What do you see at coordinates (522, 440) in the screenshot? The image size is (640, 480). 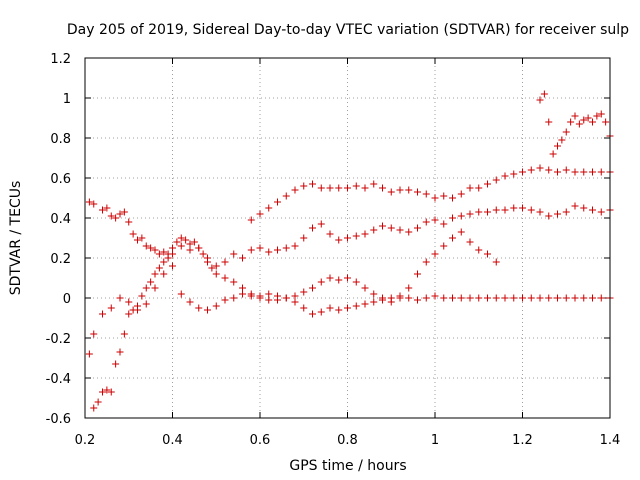 I see `x-tick-label: 1.2` at bounding box center [522, 440].